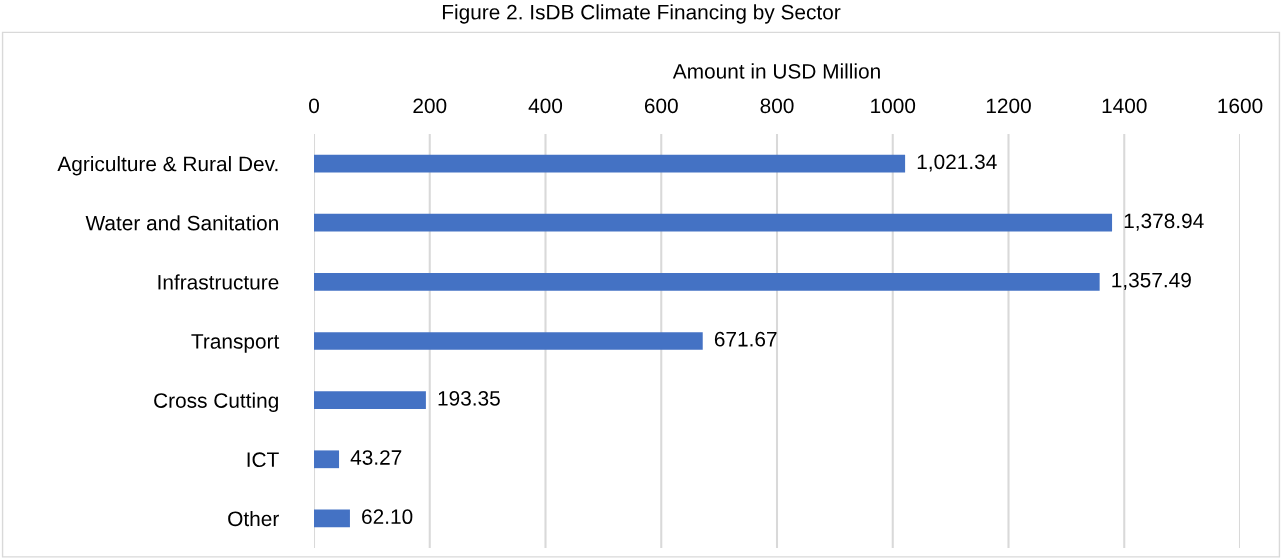 Image resolution: width=1282 pixels, height=558 pixels. I want to click on data-label: 43.27, so click(376, 457).